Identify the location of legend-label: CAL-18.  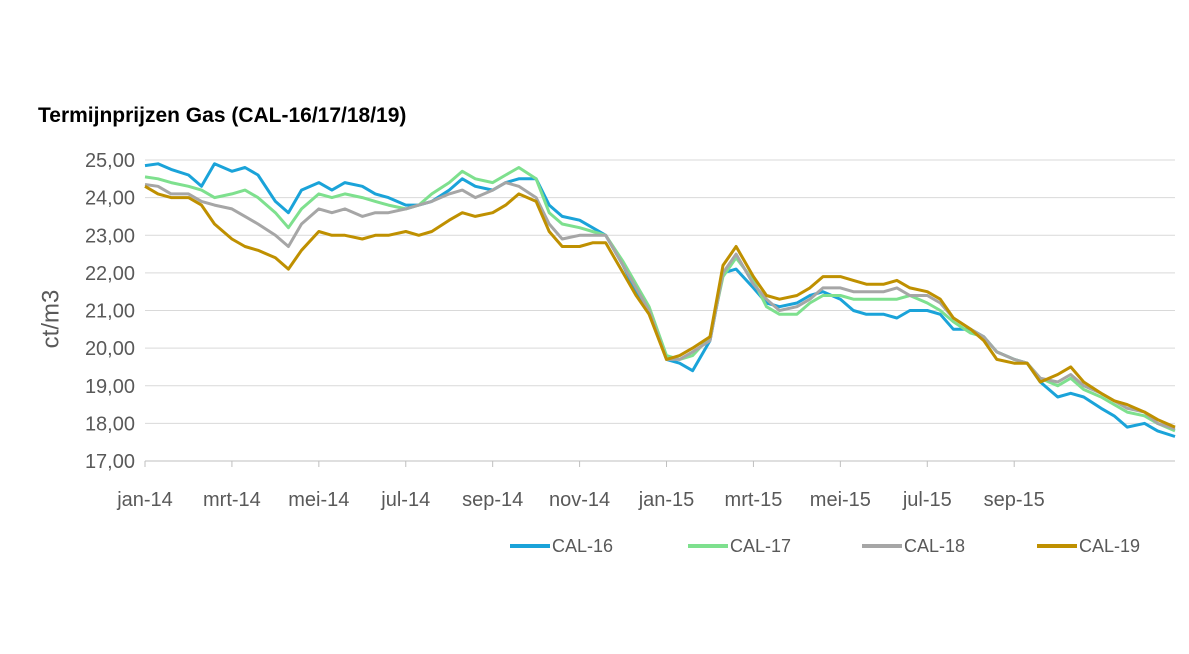
(934, 546).